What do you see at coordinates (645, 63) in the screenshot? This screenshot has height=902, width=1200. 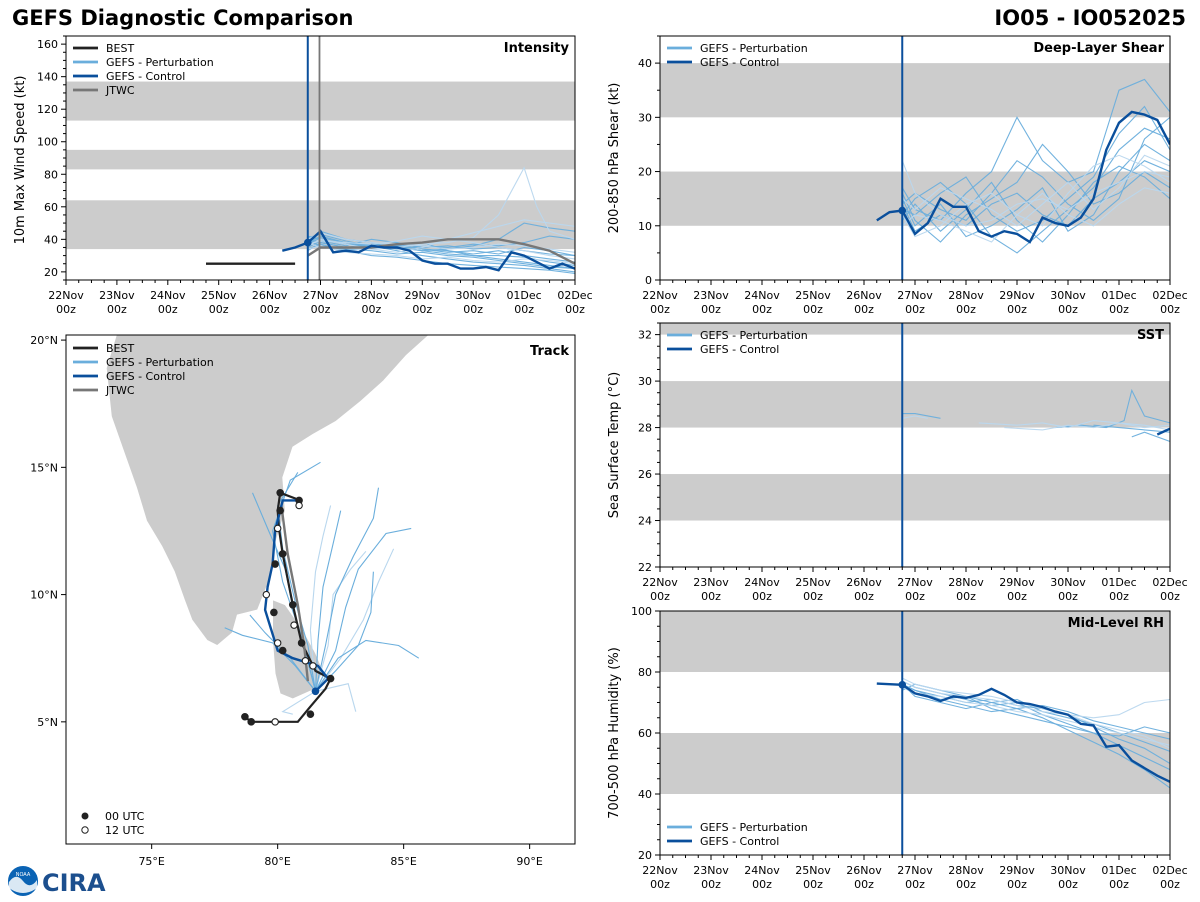 I see `shear-y-tick-label: 40` at bounding box center [645, 63].